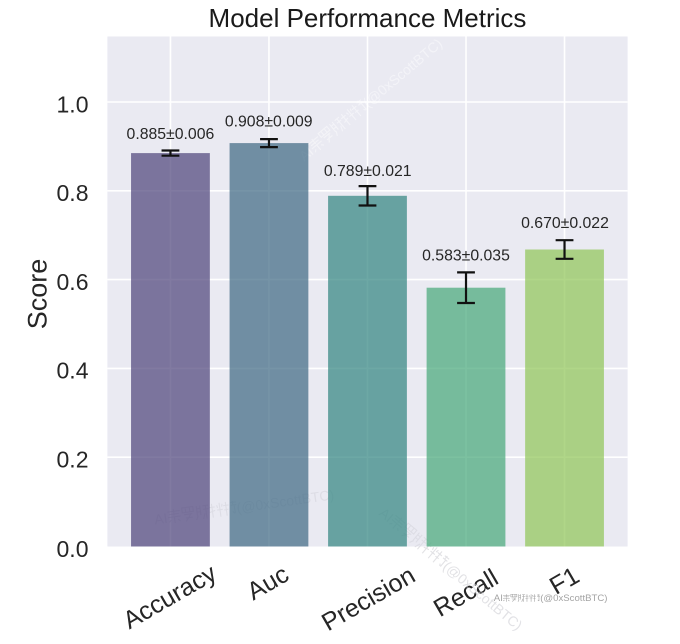 Image resolution: width=680 pixels, height=644 pixels. Describe the element at coordinates (565, 223) in the screenshot. I see `svg-text: 0.670±0.022` at that location.